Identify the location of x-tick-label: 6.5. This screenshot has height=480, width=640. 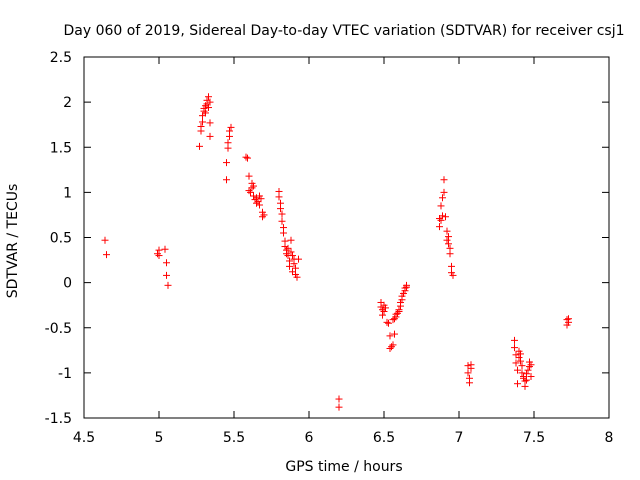
(384, 438).